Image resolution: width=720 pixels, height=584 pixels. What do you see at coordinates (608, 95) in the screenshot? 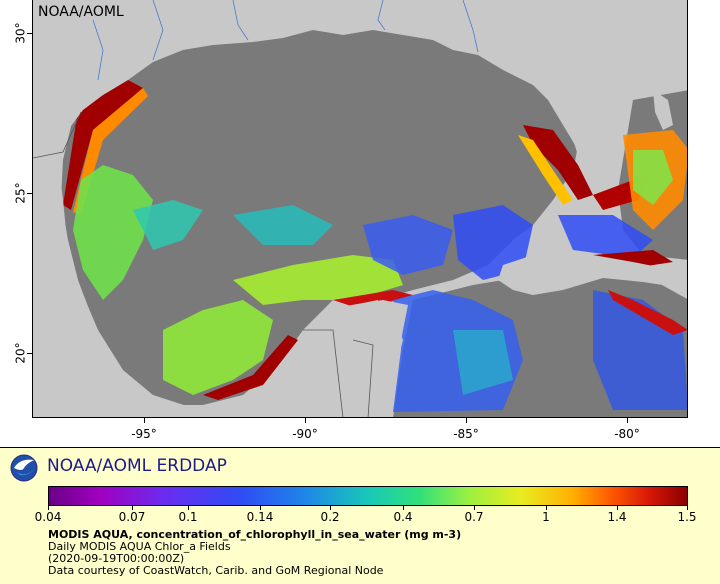
I see `florida-peninsula` at bounding box center [608, 95].